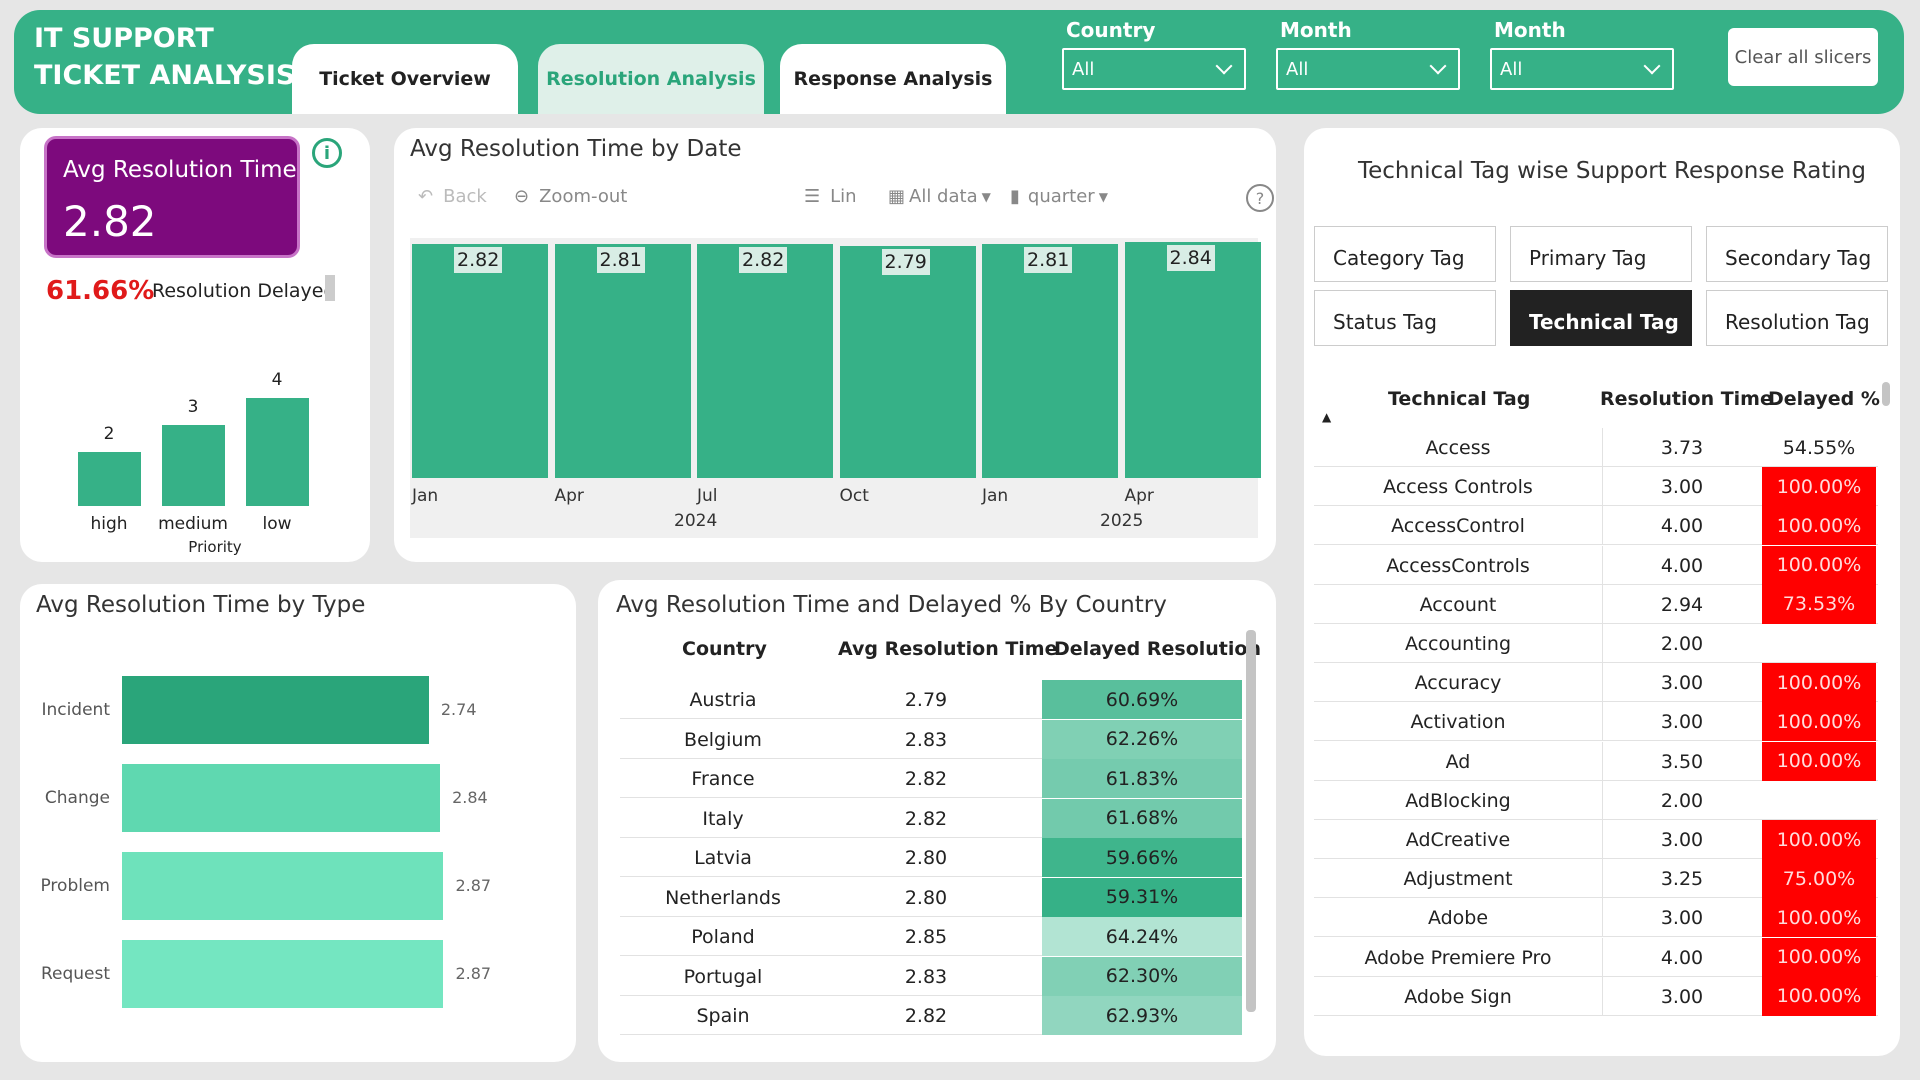 This screenshot has height=1080, width=1920. What do you see at coordinates (1405, 318) in the screenshot?
I see `status-tag-button: Status Tag` at bounding box center [1405, 318].